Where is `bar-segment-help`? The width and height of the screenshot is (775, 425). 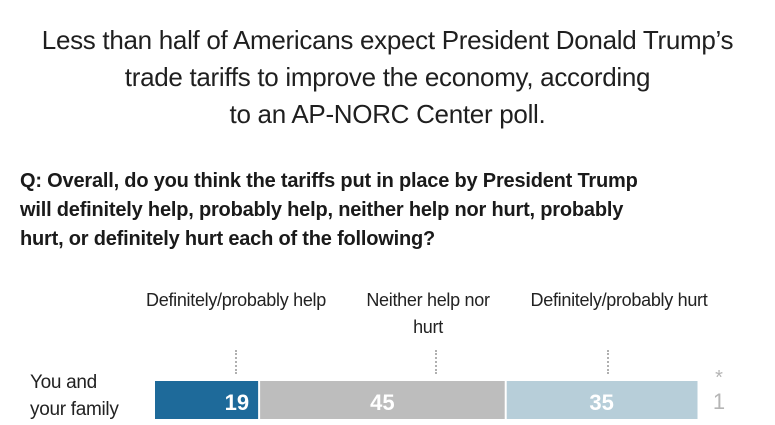 bar-segment-help is located at coordinates (207, 400).